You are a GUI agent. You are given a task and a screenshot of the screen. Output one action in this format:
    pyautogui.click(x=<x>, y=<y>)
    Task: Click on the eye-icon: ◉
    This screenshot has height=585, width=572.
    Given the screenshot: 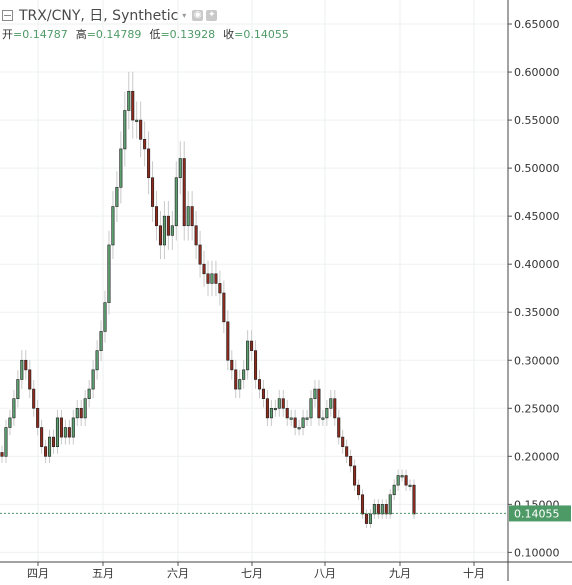 What is the action you would take?
    pyautogui.click(x=198, y=15)
    